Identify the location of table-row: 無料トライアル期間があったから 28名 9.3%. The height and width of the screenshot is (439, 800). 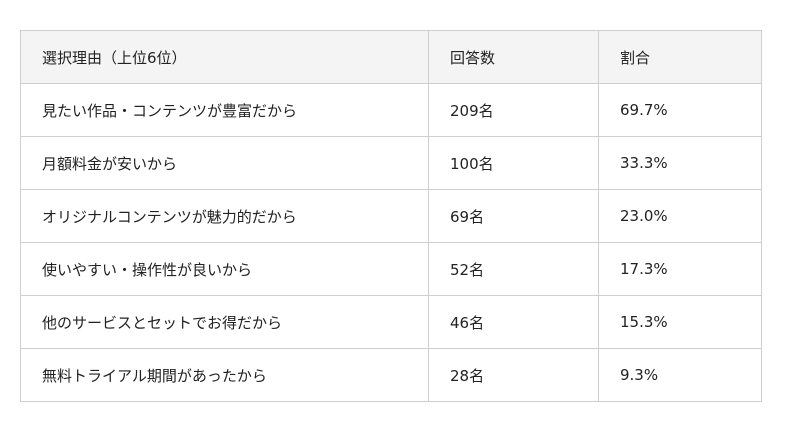
(391, 375).